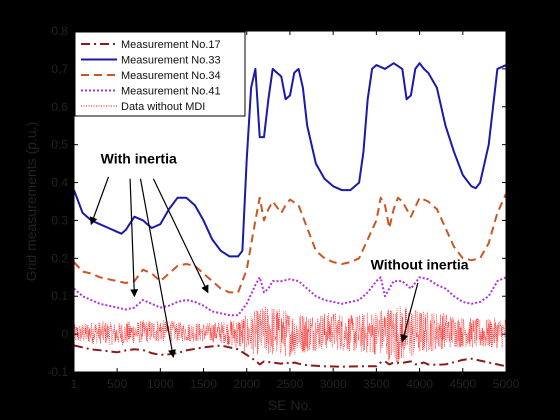 This screenshot has height=420, width=560. What do you see at coordinates (59, 220) in the screenshot?
I see `y-tick-label: 0.3` at bounding box center [59, 220].